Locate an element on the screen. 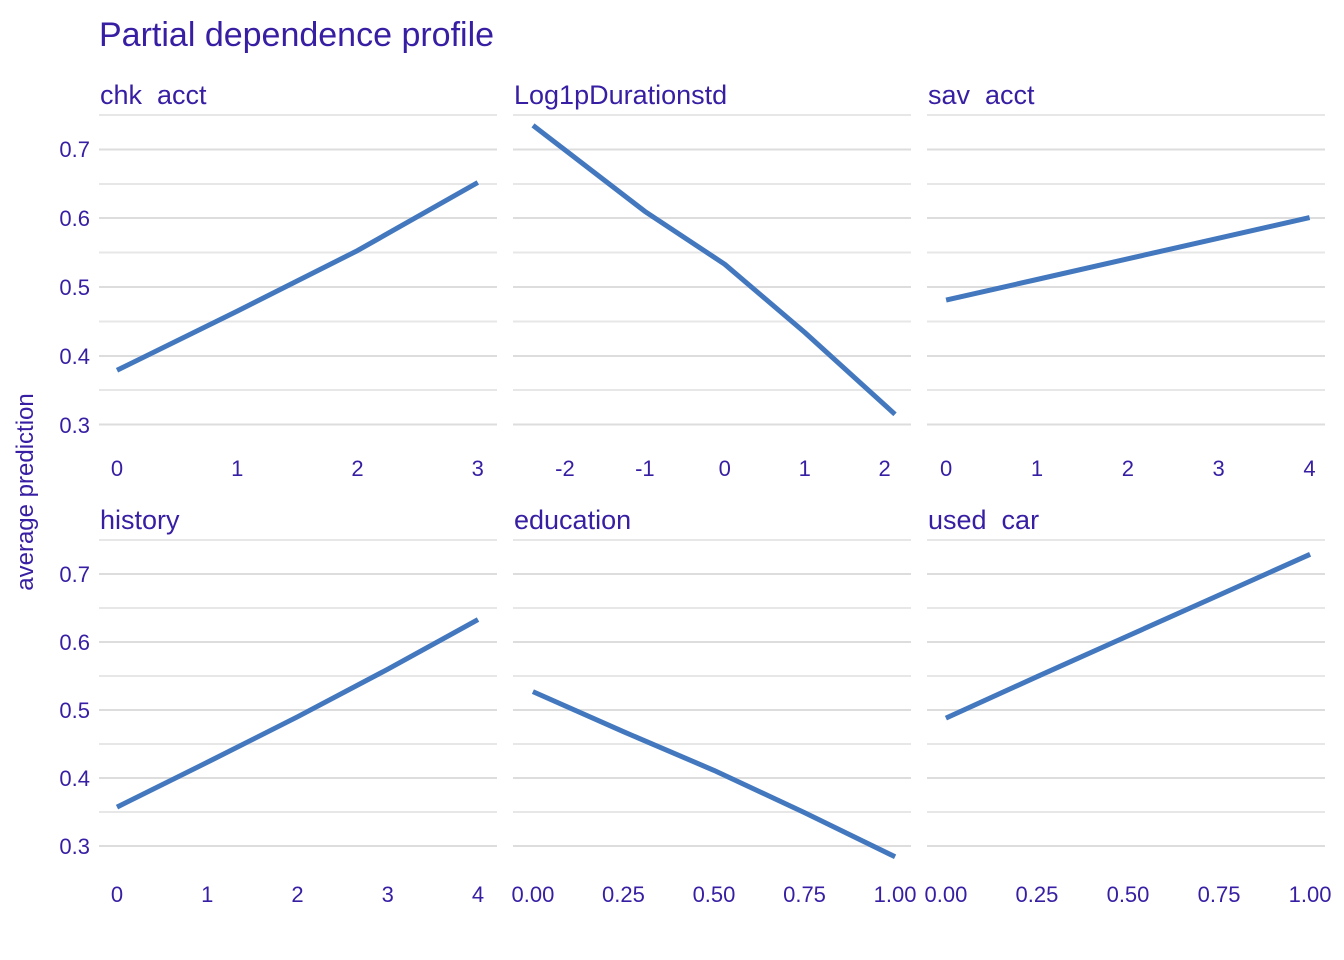  facet-strip-label: chk acct is located at coordinates (153, 95).